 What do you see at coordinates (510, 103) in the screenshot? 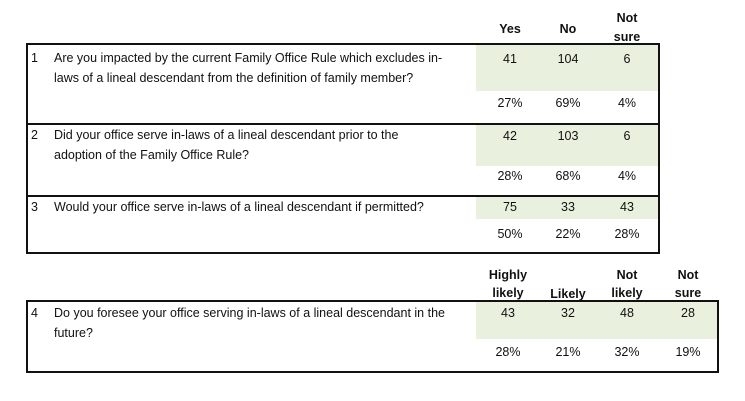
I see `q1-yes-pct: 27%` at bounding box center [510, 103].